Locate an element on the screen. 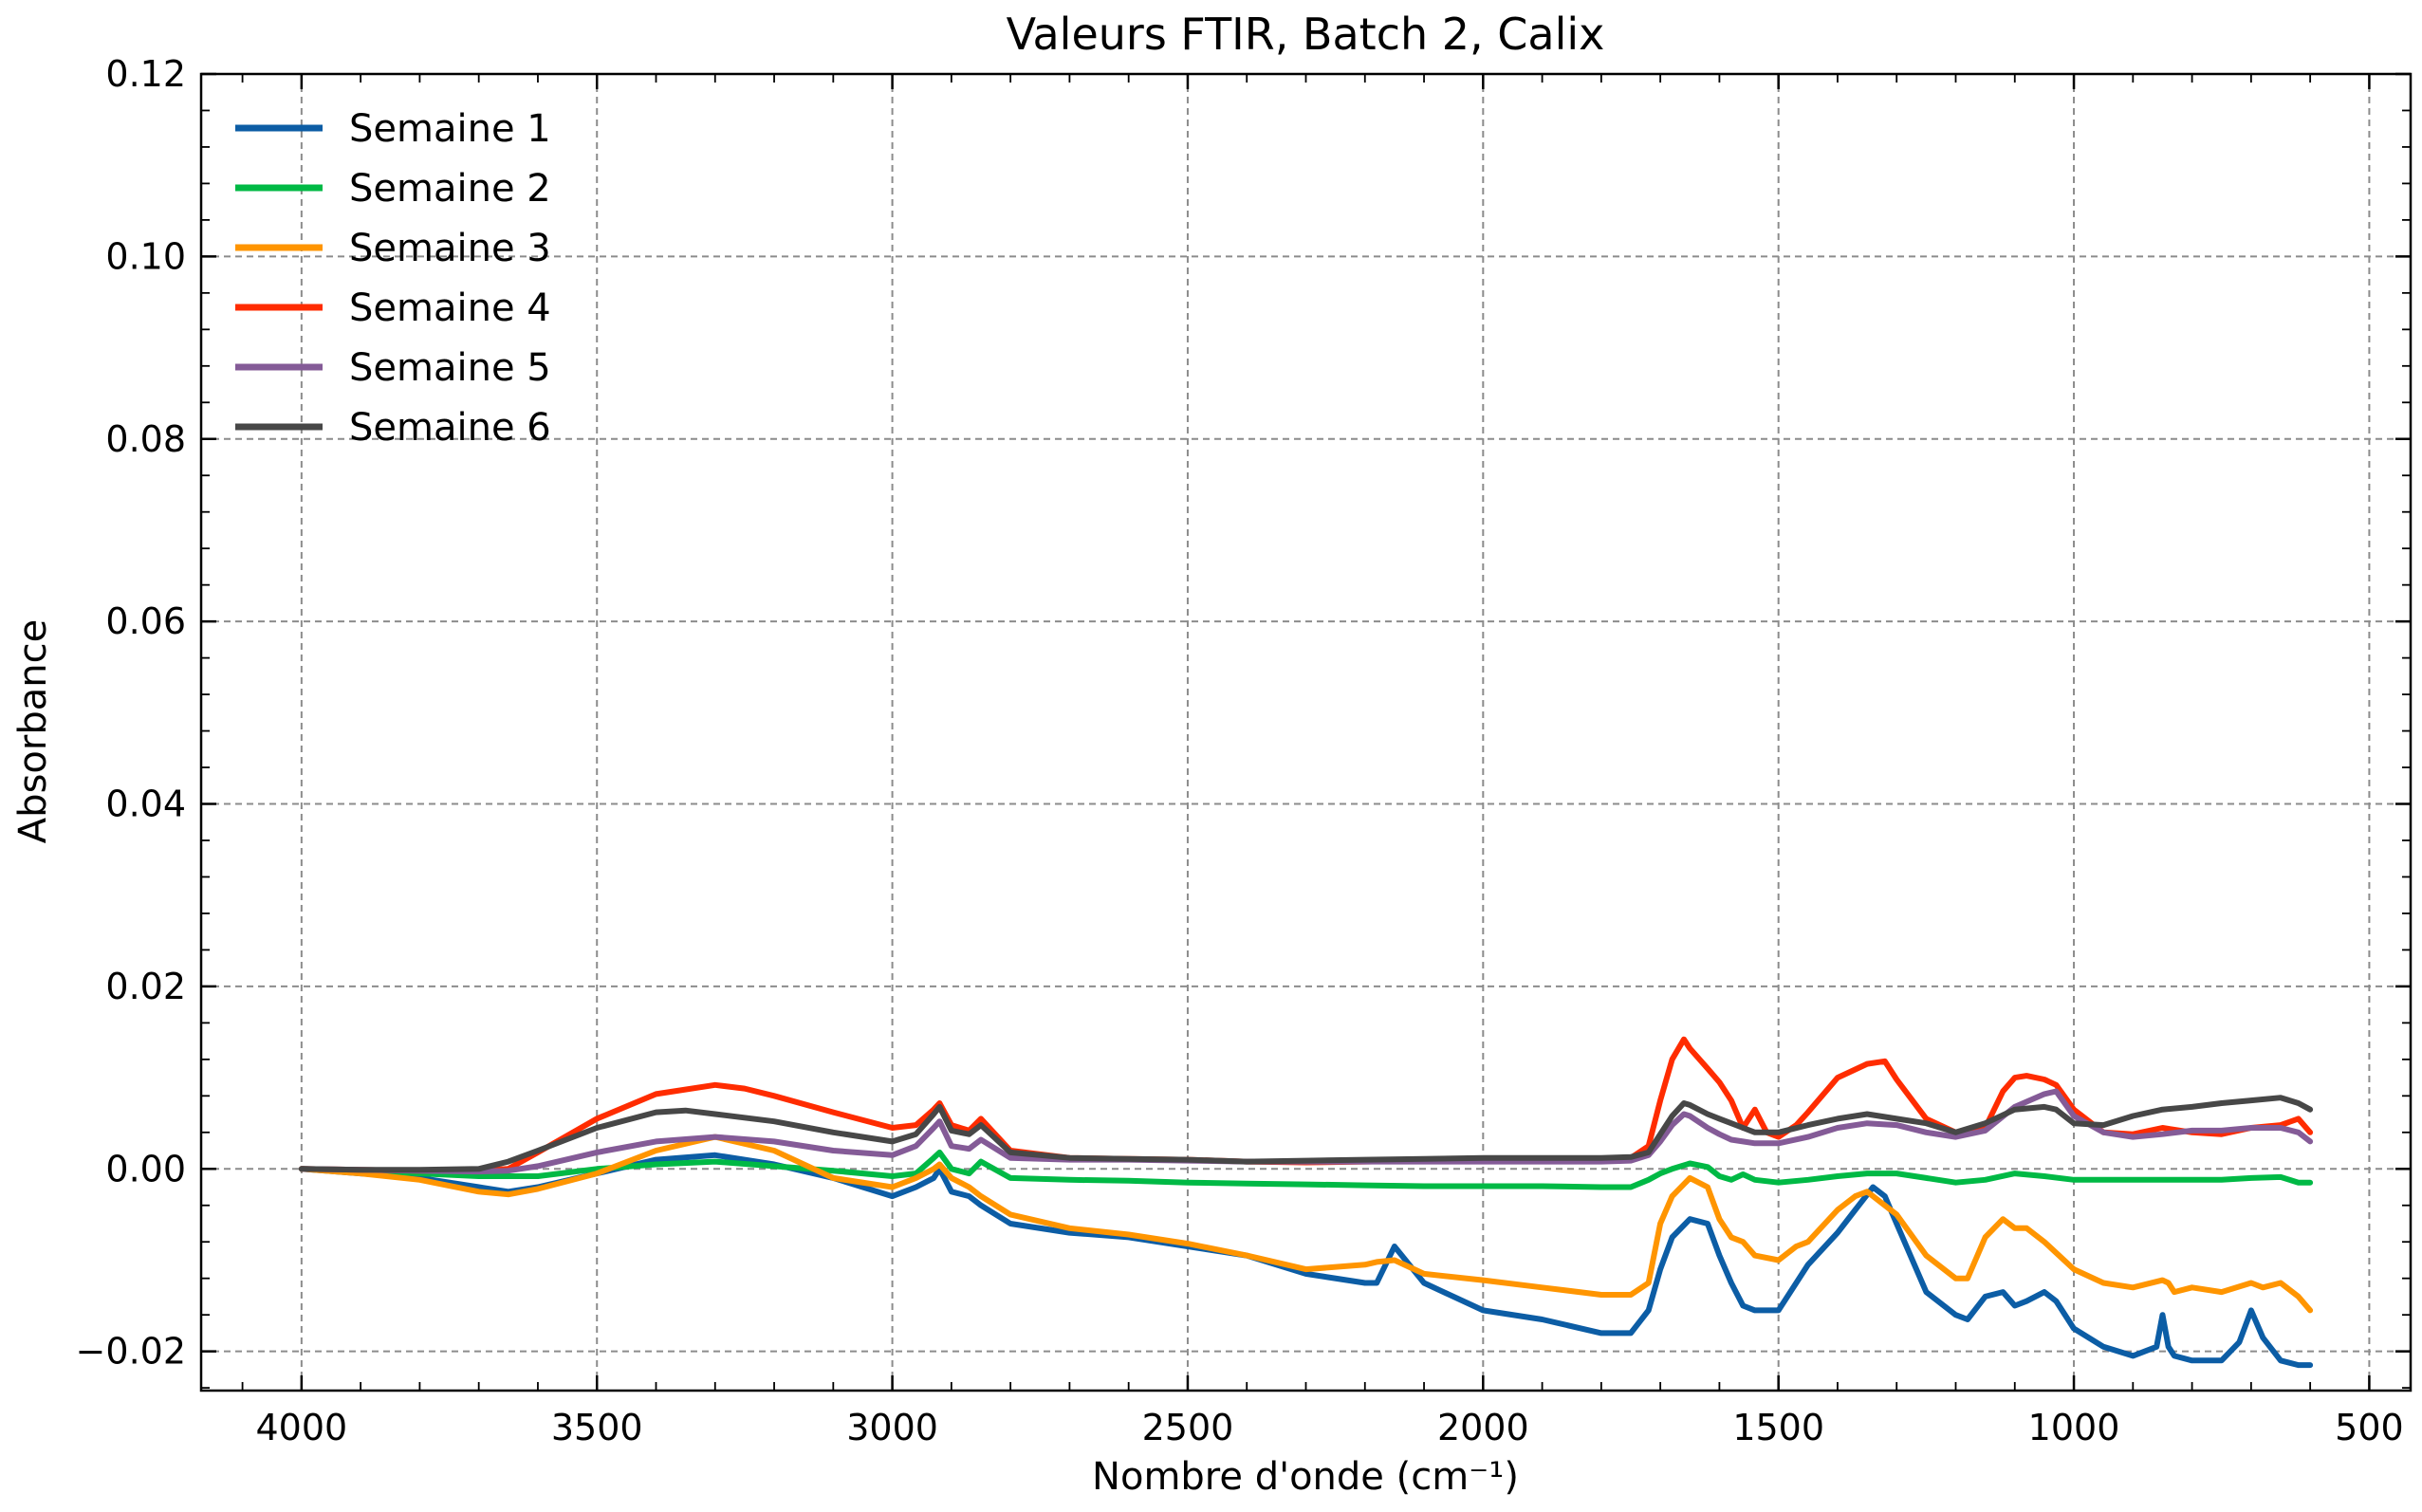  x-tick-label: 500 is located at coordinates (2369, 1427).